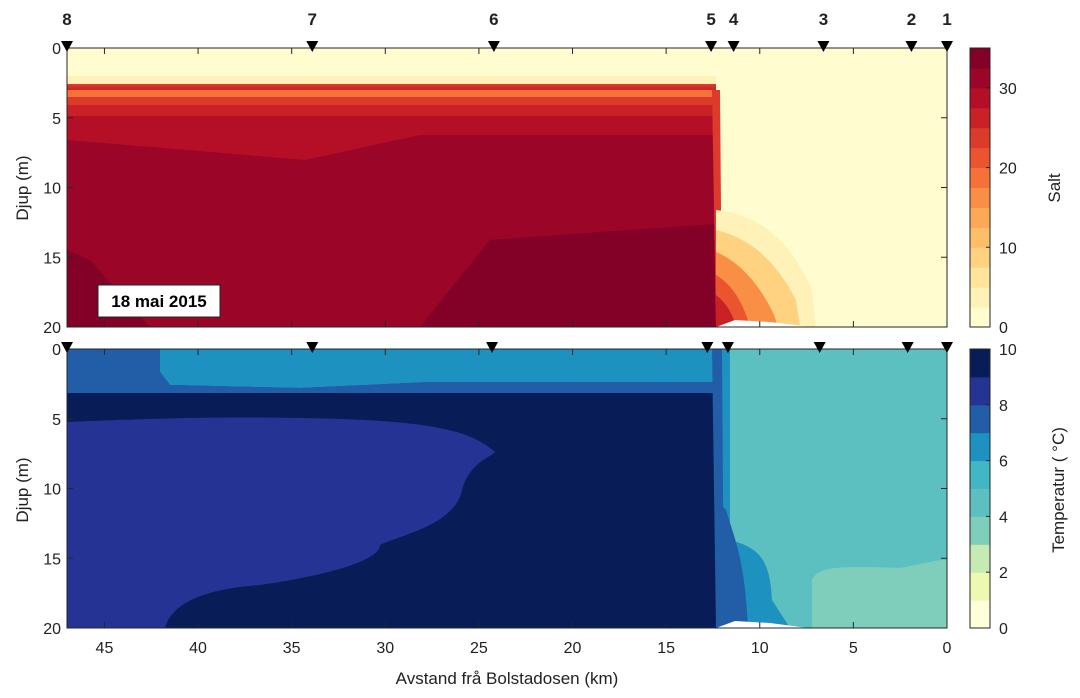  What do you see at coordinates (573, 648) in the screenshot?
I see `x-tick-label: 20` at bounding box center [573, 648].